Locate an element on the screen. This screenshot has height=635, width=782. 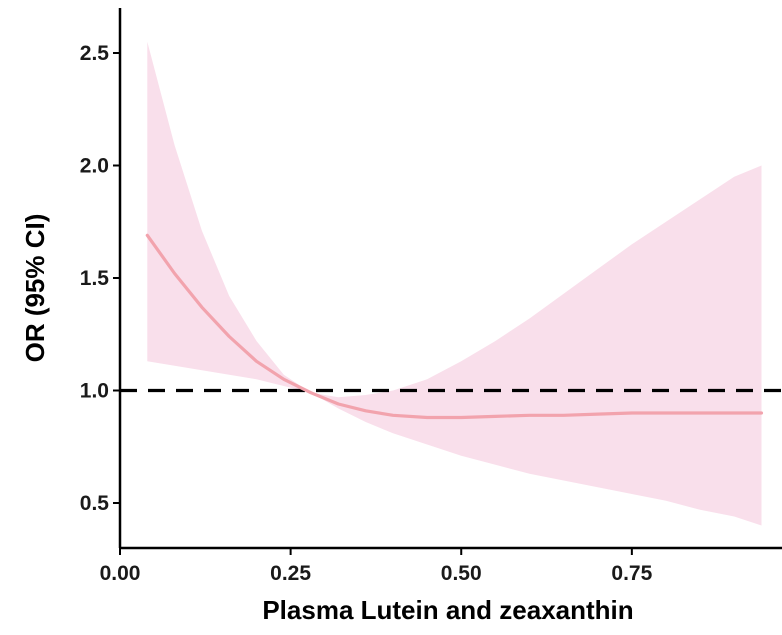
y-tick-label: 1.0 is located at coordinates (94, 391).